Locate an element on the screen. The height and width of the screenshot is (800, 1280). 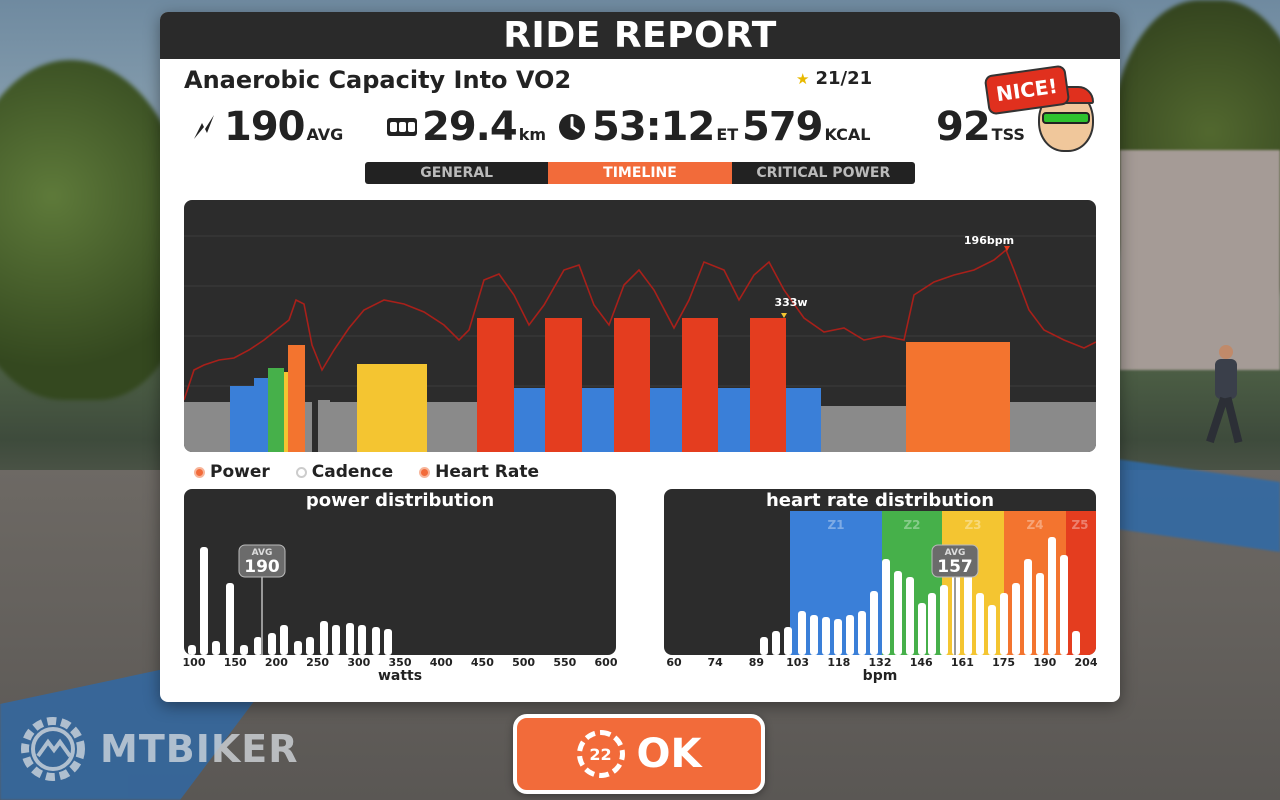
level-badge-icon: 22 is located at coordinates (600, 754).